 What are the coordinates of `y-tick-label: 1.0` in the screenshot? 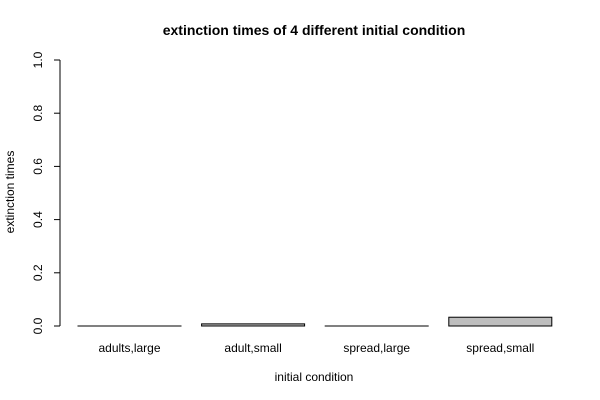 It's located at (38, 59).